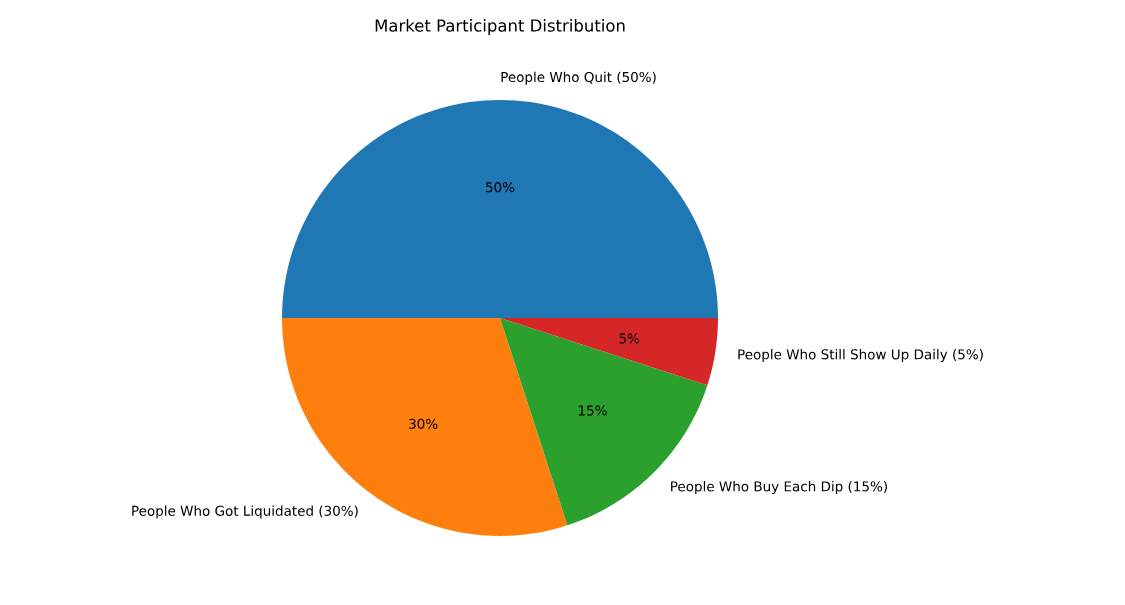  Describe the element at coordinates (423, 423) in the screenshot. I see `data-label: 30%` at that location.